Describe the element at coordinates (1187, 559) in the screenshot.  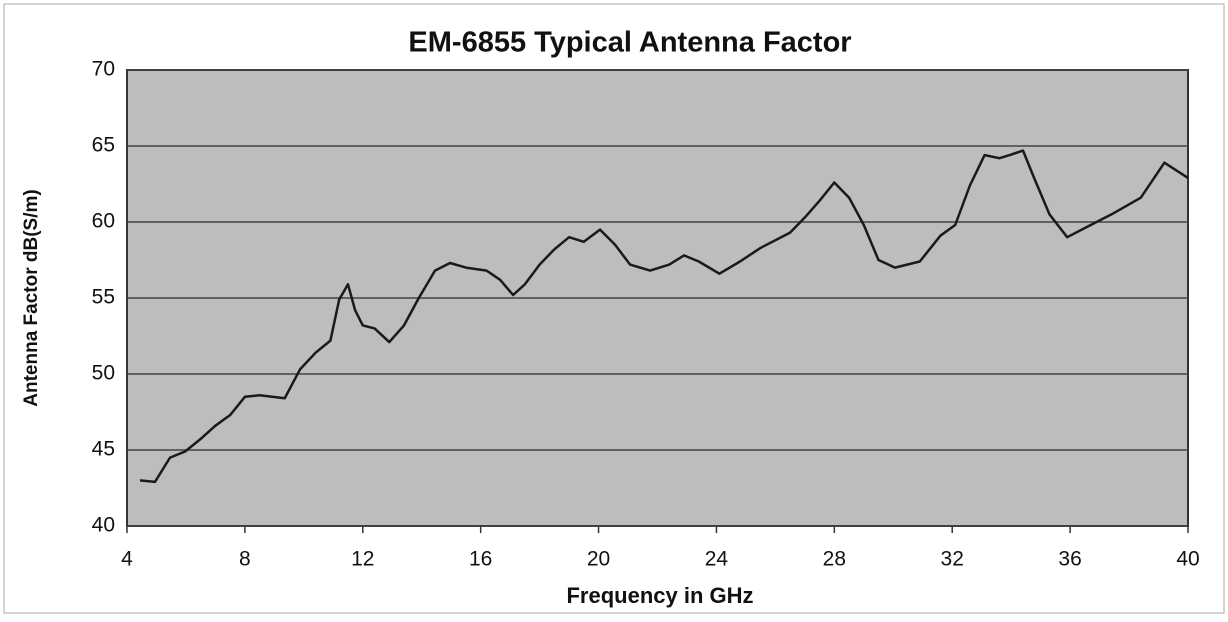
I see `x-tick-label: 40` at that location.